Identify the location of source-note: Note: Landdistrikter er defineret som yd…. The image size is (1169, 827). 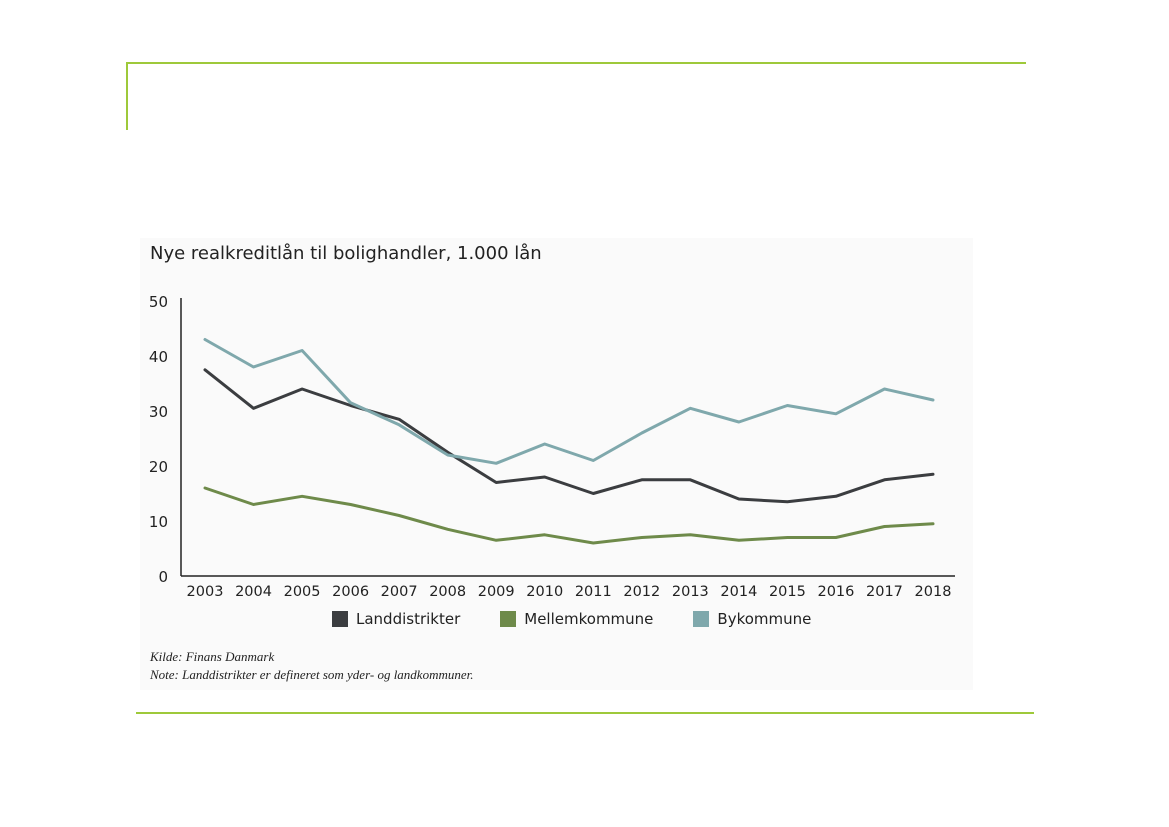
(312, 674).